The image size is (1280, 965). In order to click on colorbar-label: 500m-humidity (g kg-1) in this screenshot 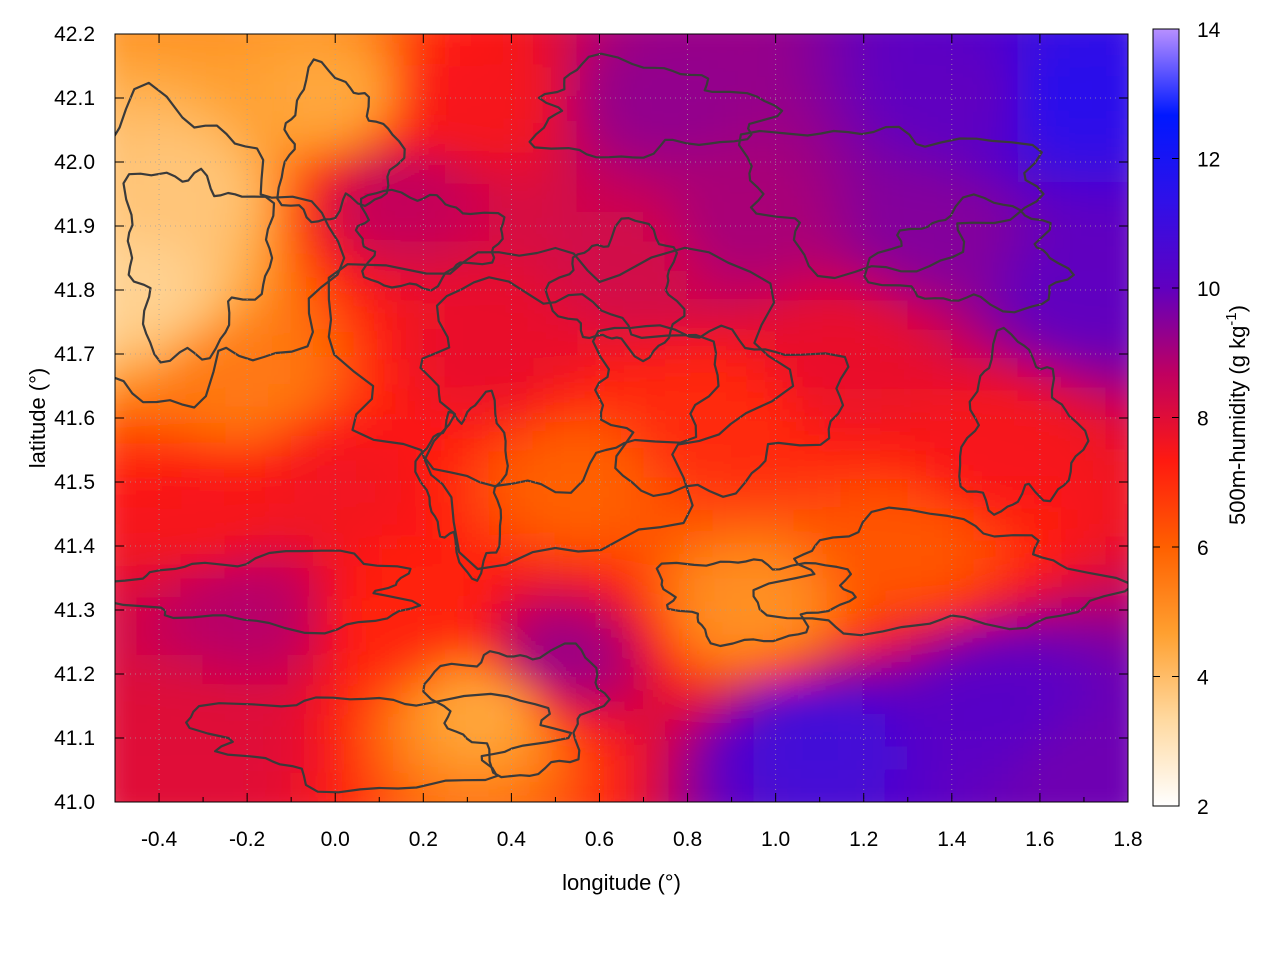, I will do `click(1236, 415)`.